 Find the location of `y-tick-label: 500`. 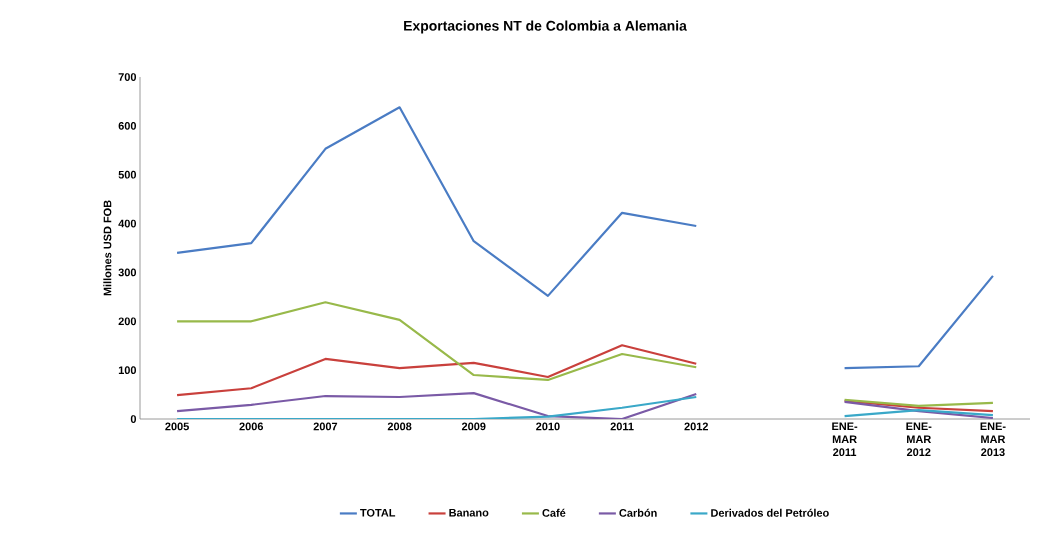

y-tick-label: 500 is located at coordinates (127, 174).